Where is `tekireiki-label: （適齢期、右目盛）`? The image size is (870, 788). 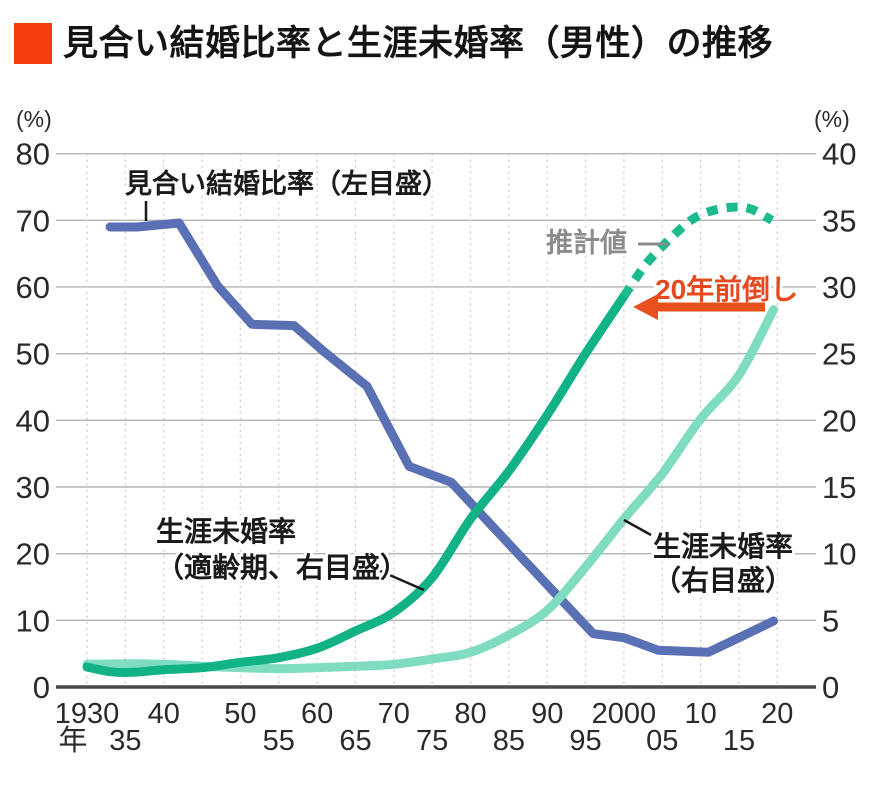
tekireiki-label: （適齢期、右目盛） is located at coordinates (282, 567).